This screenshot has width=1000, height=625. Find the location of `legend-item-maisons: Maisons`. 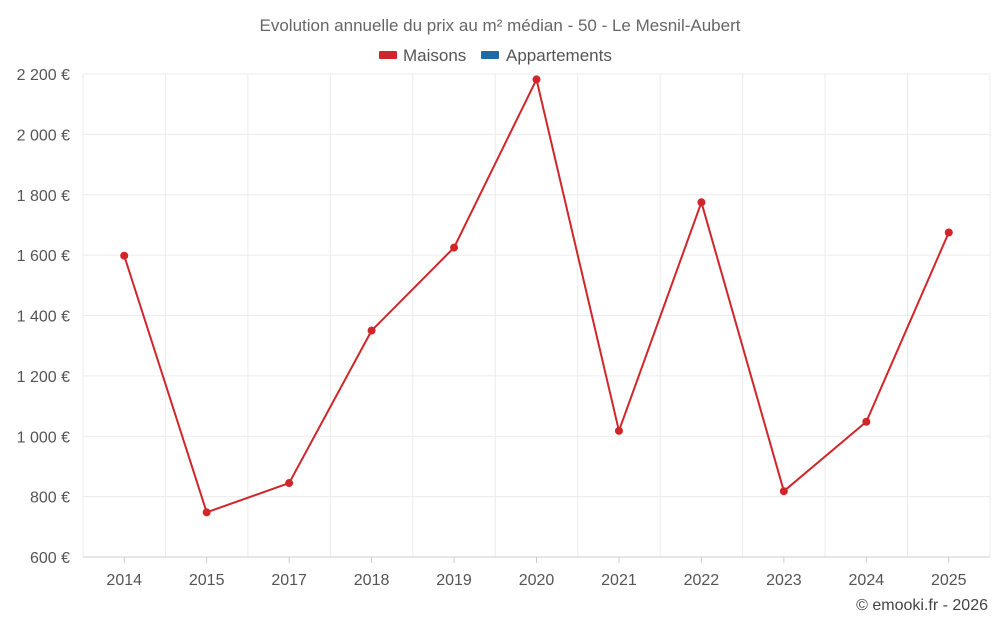

legend-item-maisons: Maisons is located at coordinates (422, 55).